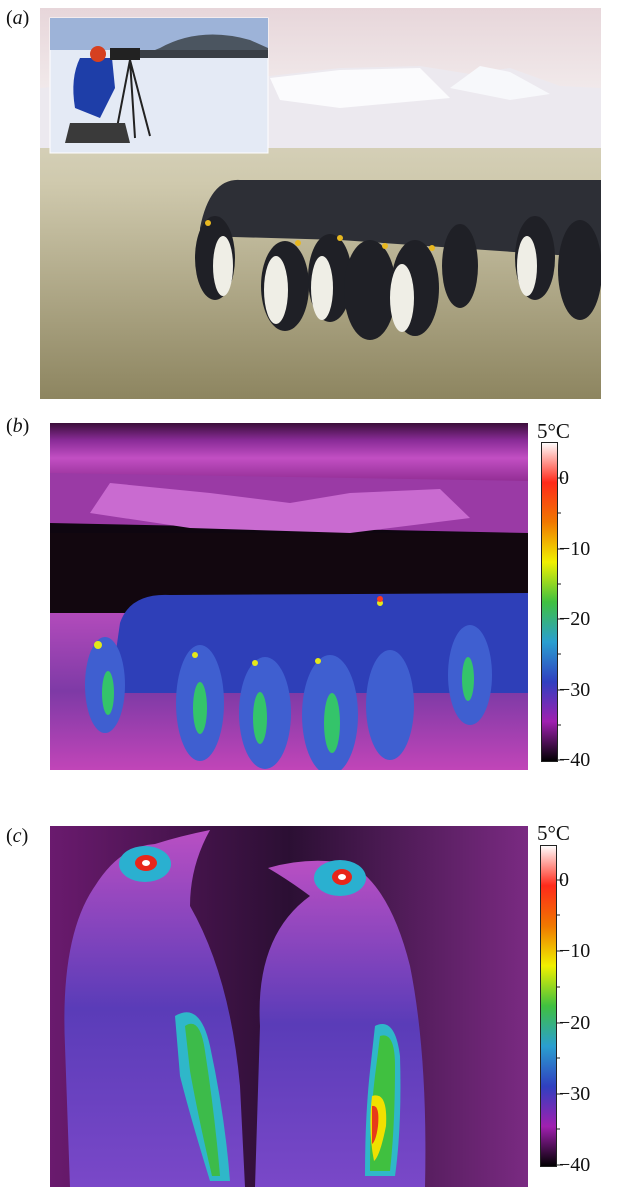  Describe the element at coordinates (18, 426) in the screenshot. I see `panel-label-b: (b)` at that location.